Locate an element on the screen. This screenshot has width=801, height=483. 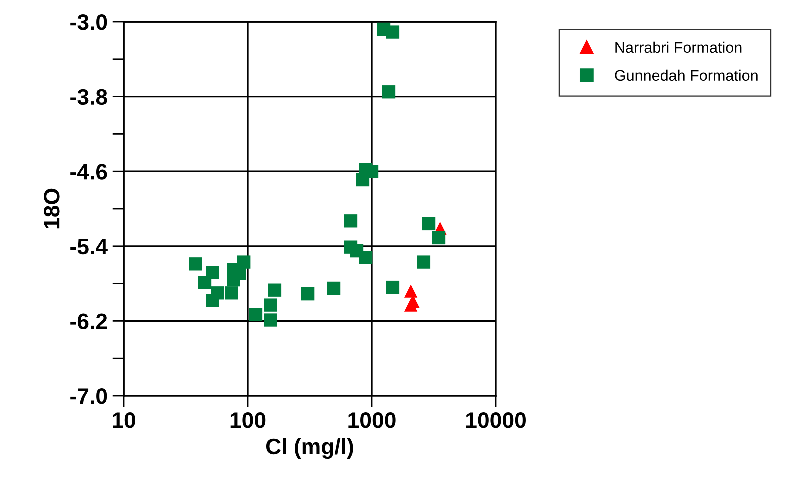
y-axis-title: 18O is located at coordinates (52, 208).